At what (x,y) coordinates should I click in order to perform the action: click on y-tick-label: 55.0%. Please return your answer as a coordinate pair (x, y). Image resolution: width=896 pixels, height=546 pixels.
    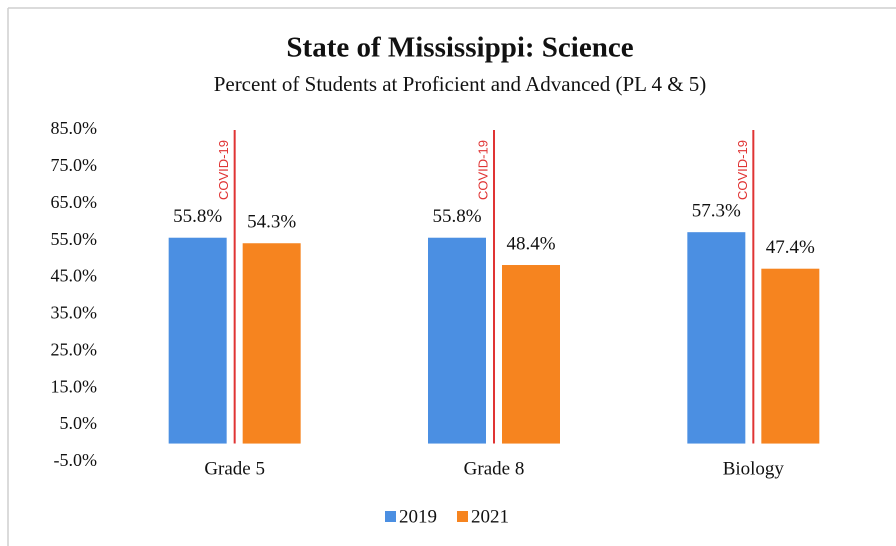
    Looking at the image, I should click on (74, 239).